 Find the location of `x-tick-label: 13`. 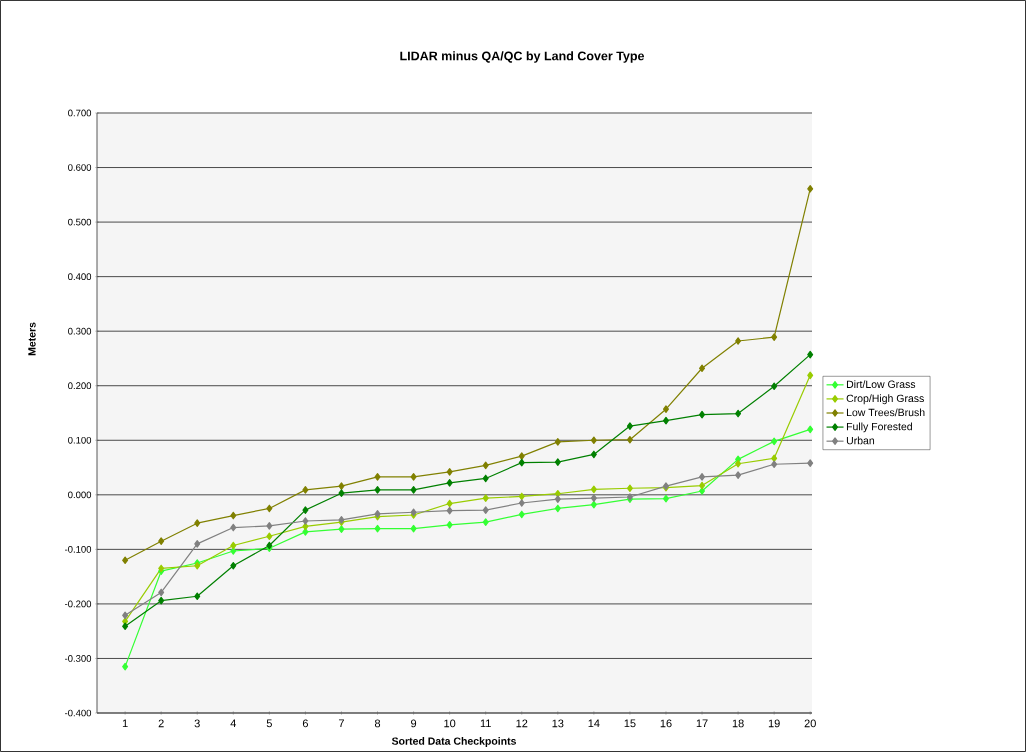

x-tick-label: 13 is located at coordinates (558, 723).